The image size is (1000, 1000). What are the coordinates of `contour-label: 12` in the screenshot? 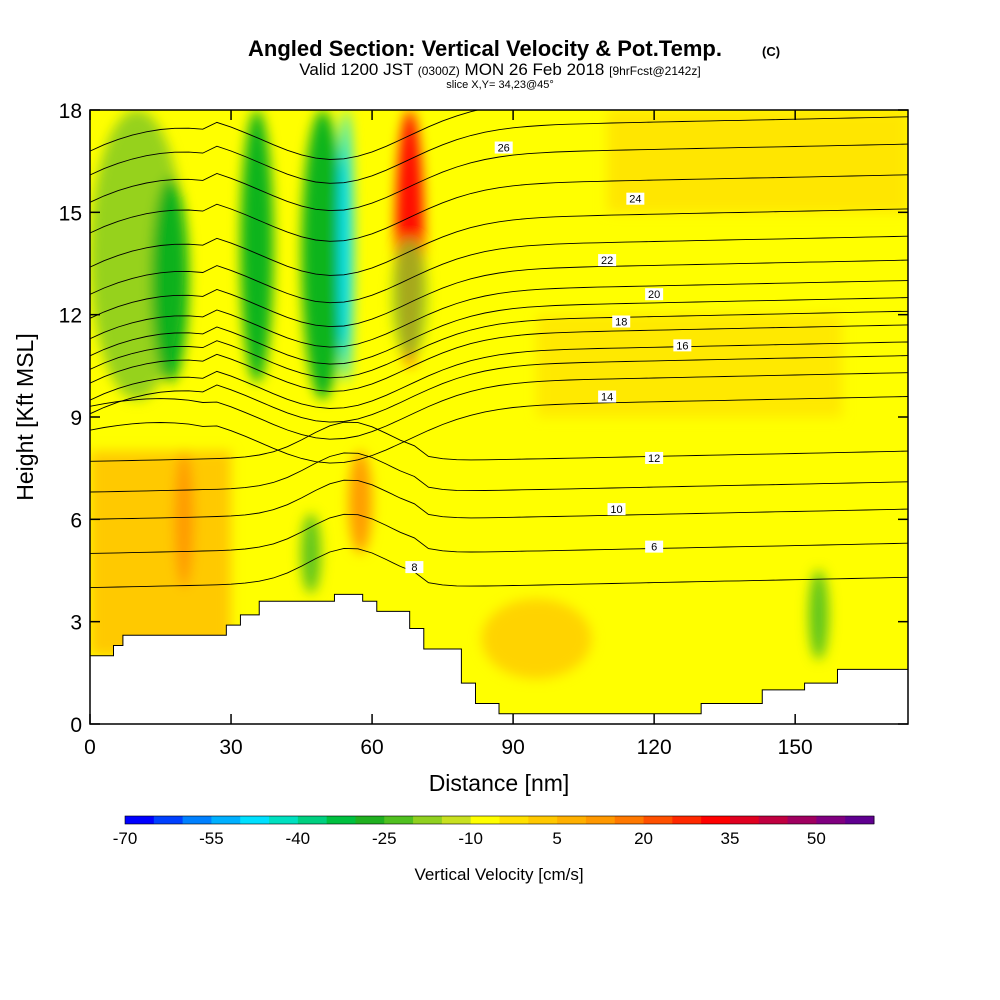 It's located at (654, 458).